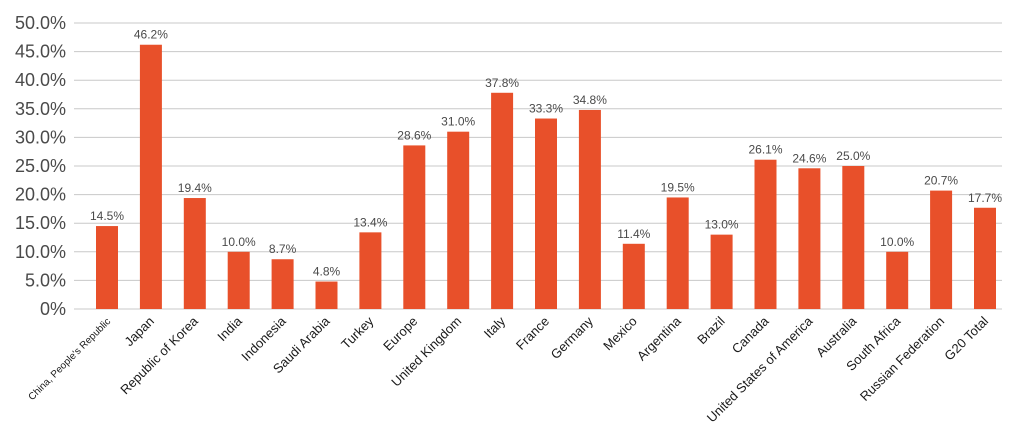  I want to click on value-label: 8.7%, so click(283, 249).